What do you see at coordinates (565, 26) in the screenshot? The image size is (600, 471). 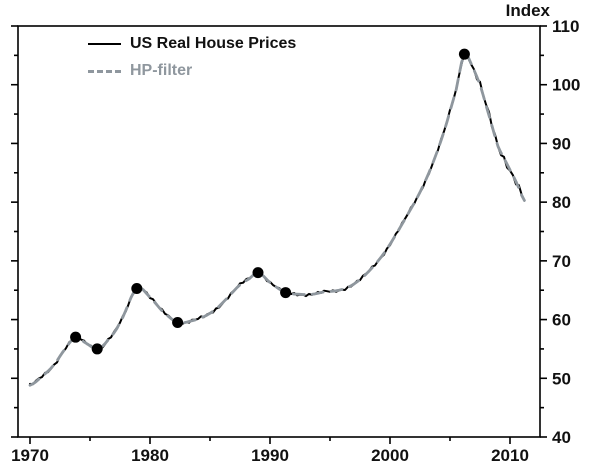 I see `y-axis-tick-label: 110` at bounding box center [565, 26].